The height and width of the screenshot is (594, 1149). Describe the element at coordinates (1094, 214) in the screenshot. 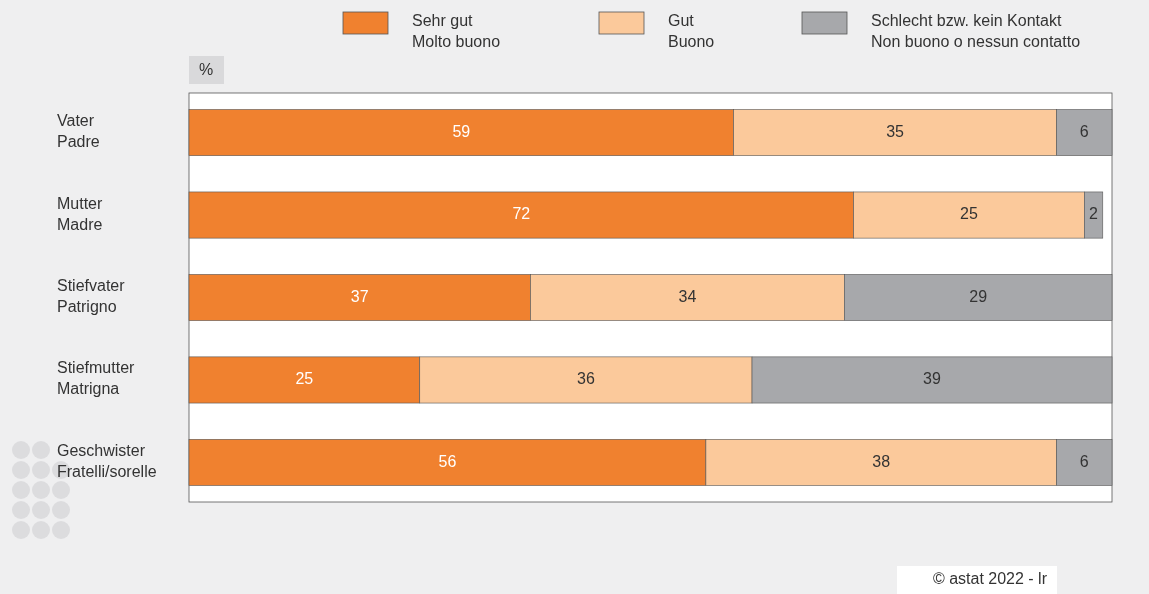

I see `data-label: 2` at that location.